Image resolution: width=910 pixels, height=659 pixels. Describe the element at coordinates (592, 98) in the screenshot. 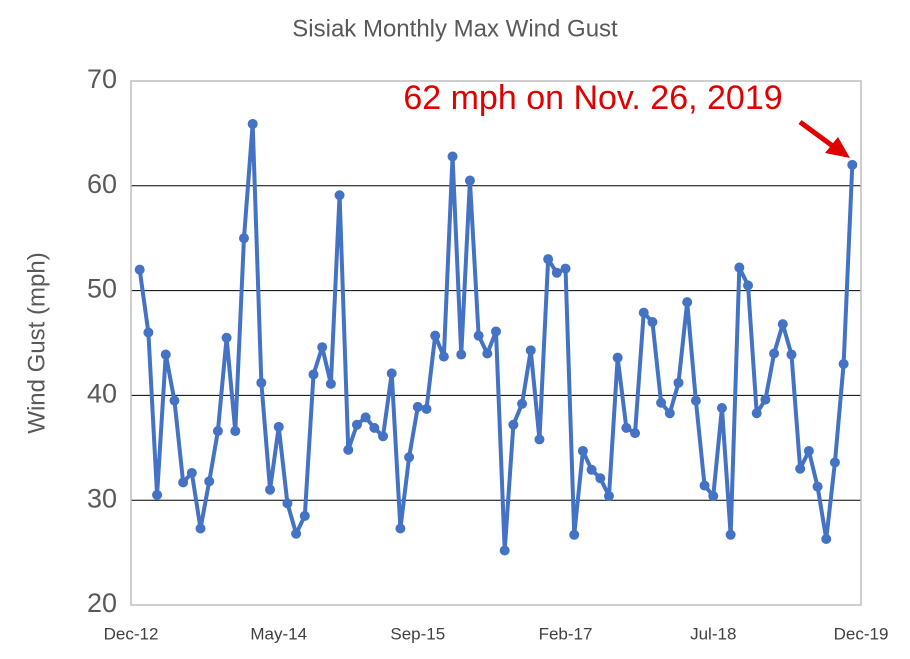

I see `annotation: 62 mph on Nov. 26, 2019` at that location.